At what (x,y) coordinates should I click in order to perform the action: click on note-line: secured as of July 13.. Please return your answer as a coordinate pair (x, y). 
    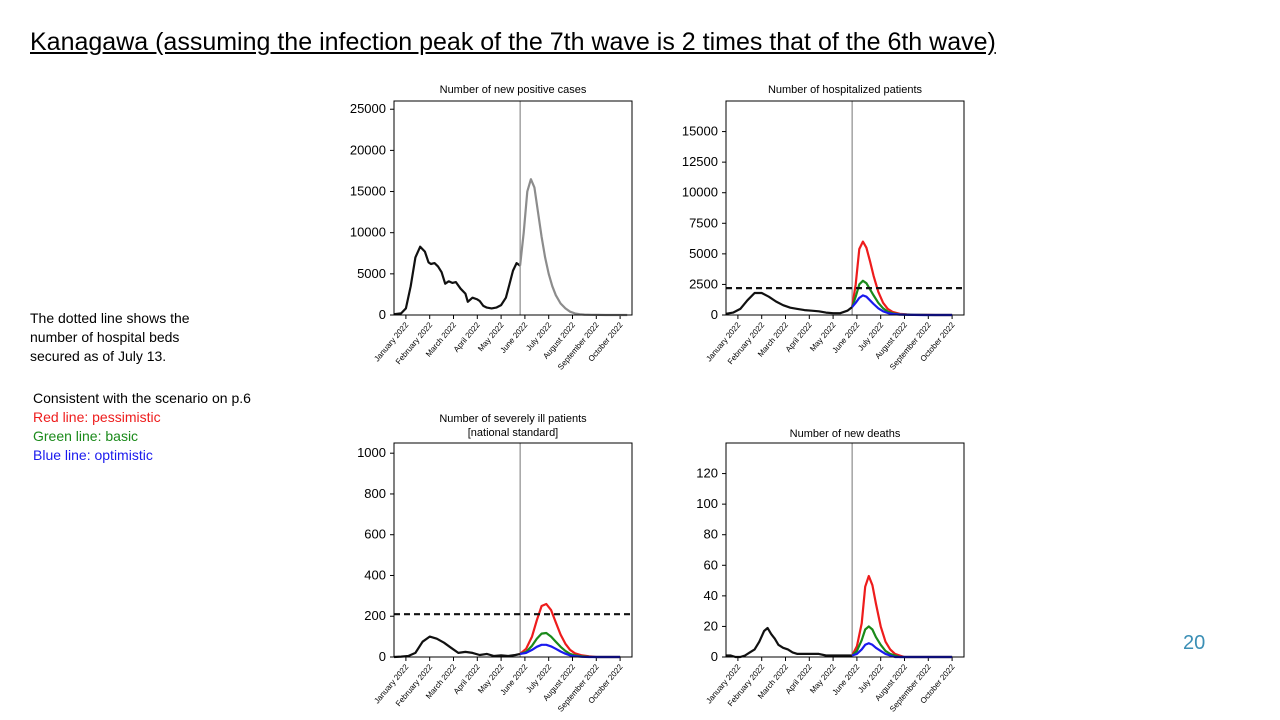
    Looking at the image, I should click on (98, 356).